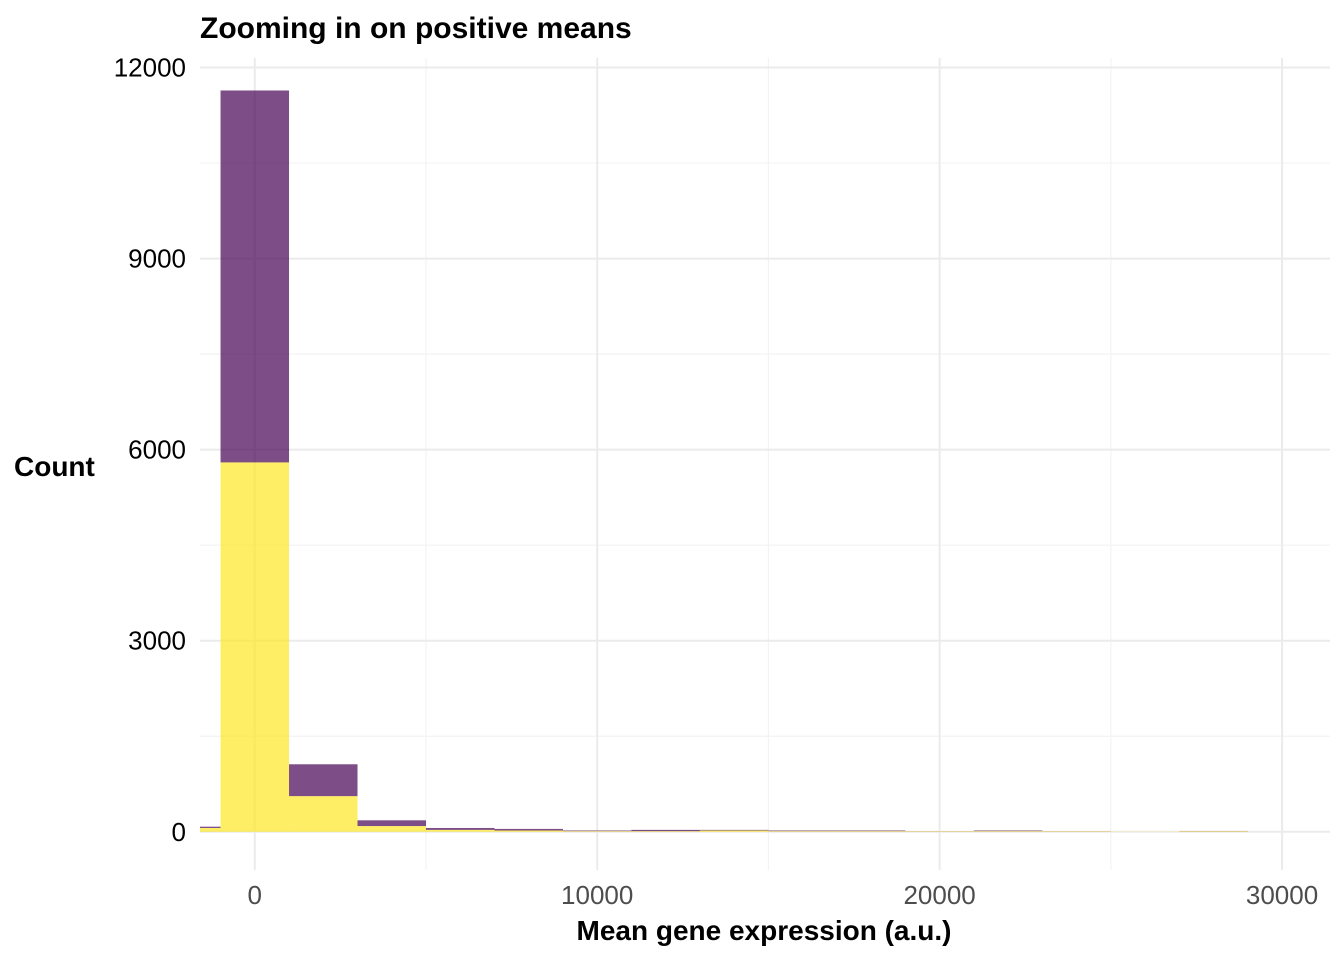 This screenshot has width=1344, height=960. What do you see at coordinates (179, 832) in the screenshot?
I see `y-tick-label: 0` at bounding box center [179, 832].